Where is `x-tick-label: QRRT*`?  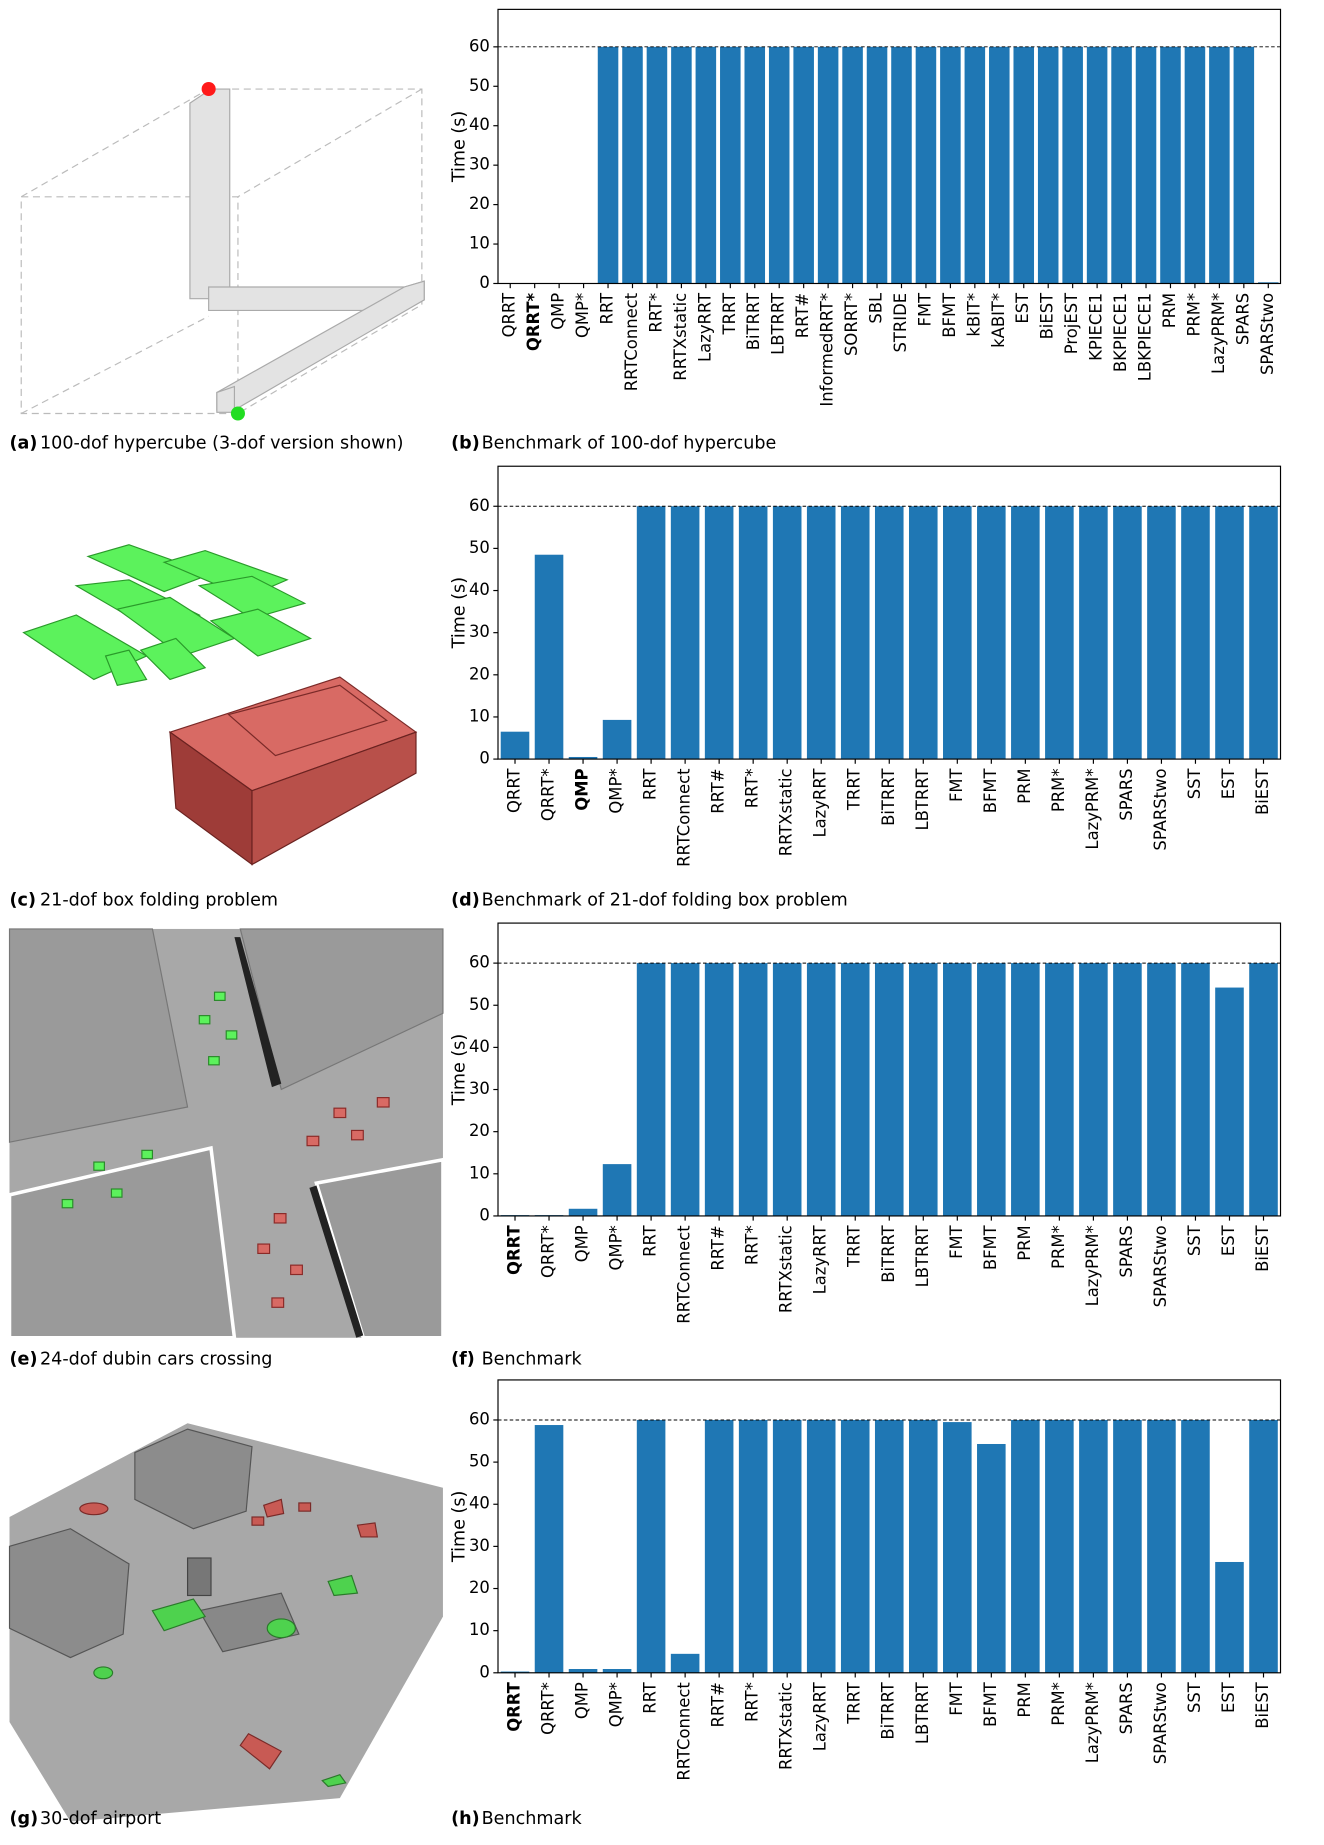
x-tick-label: QRRT* is located at coordinates (548, 1708).